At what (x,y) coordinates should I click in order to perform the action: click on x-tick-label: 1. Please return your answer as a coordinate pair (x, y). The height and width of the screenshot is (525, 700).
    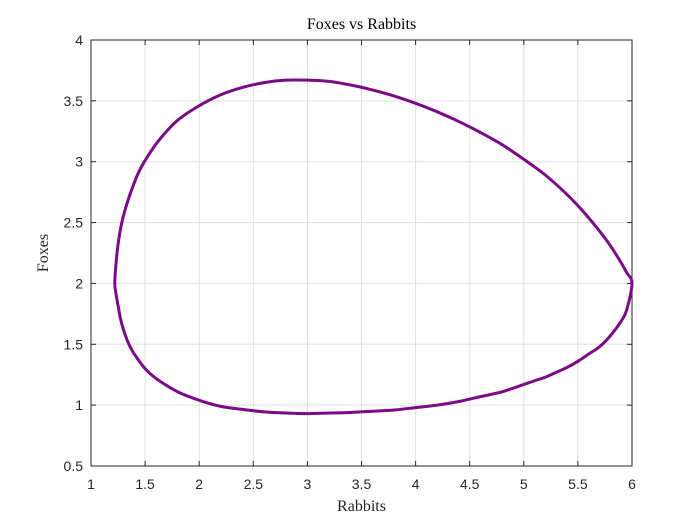
    Looking at the image, I should click on (91, 484).